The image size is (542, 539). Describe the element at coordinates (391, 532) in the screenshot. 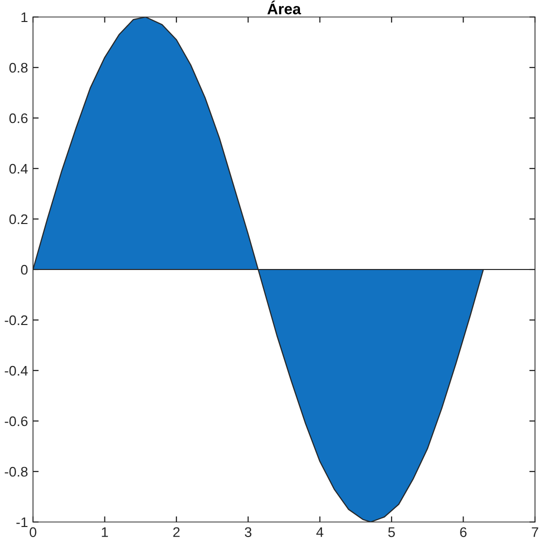

I see `x-tick-label: 5` at that location.